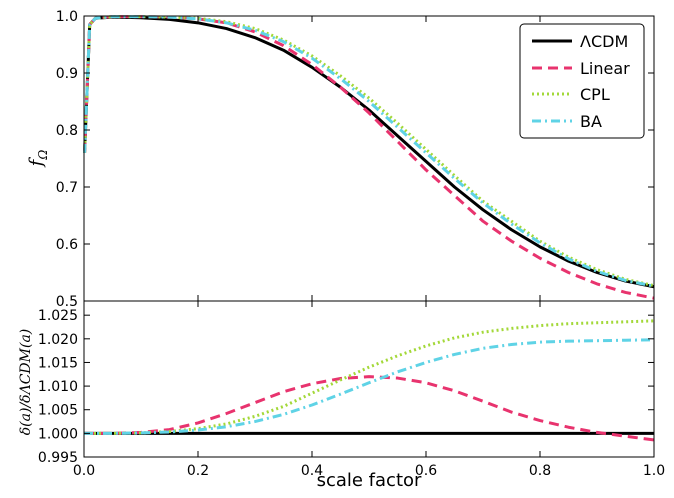 The width and height of the screenshot is (674, 498). I want to click on top-y-tick-label: 0.7, so click(67, 188).